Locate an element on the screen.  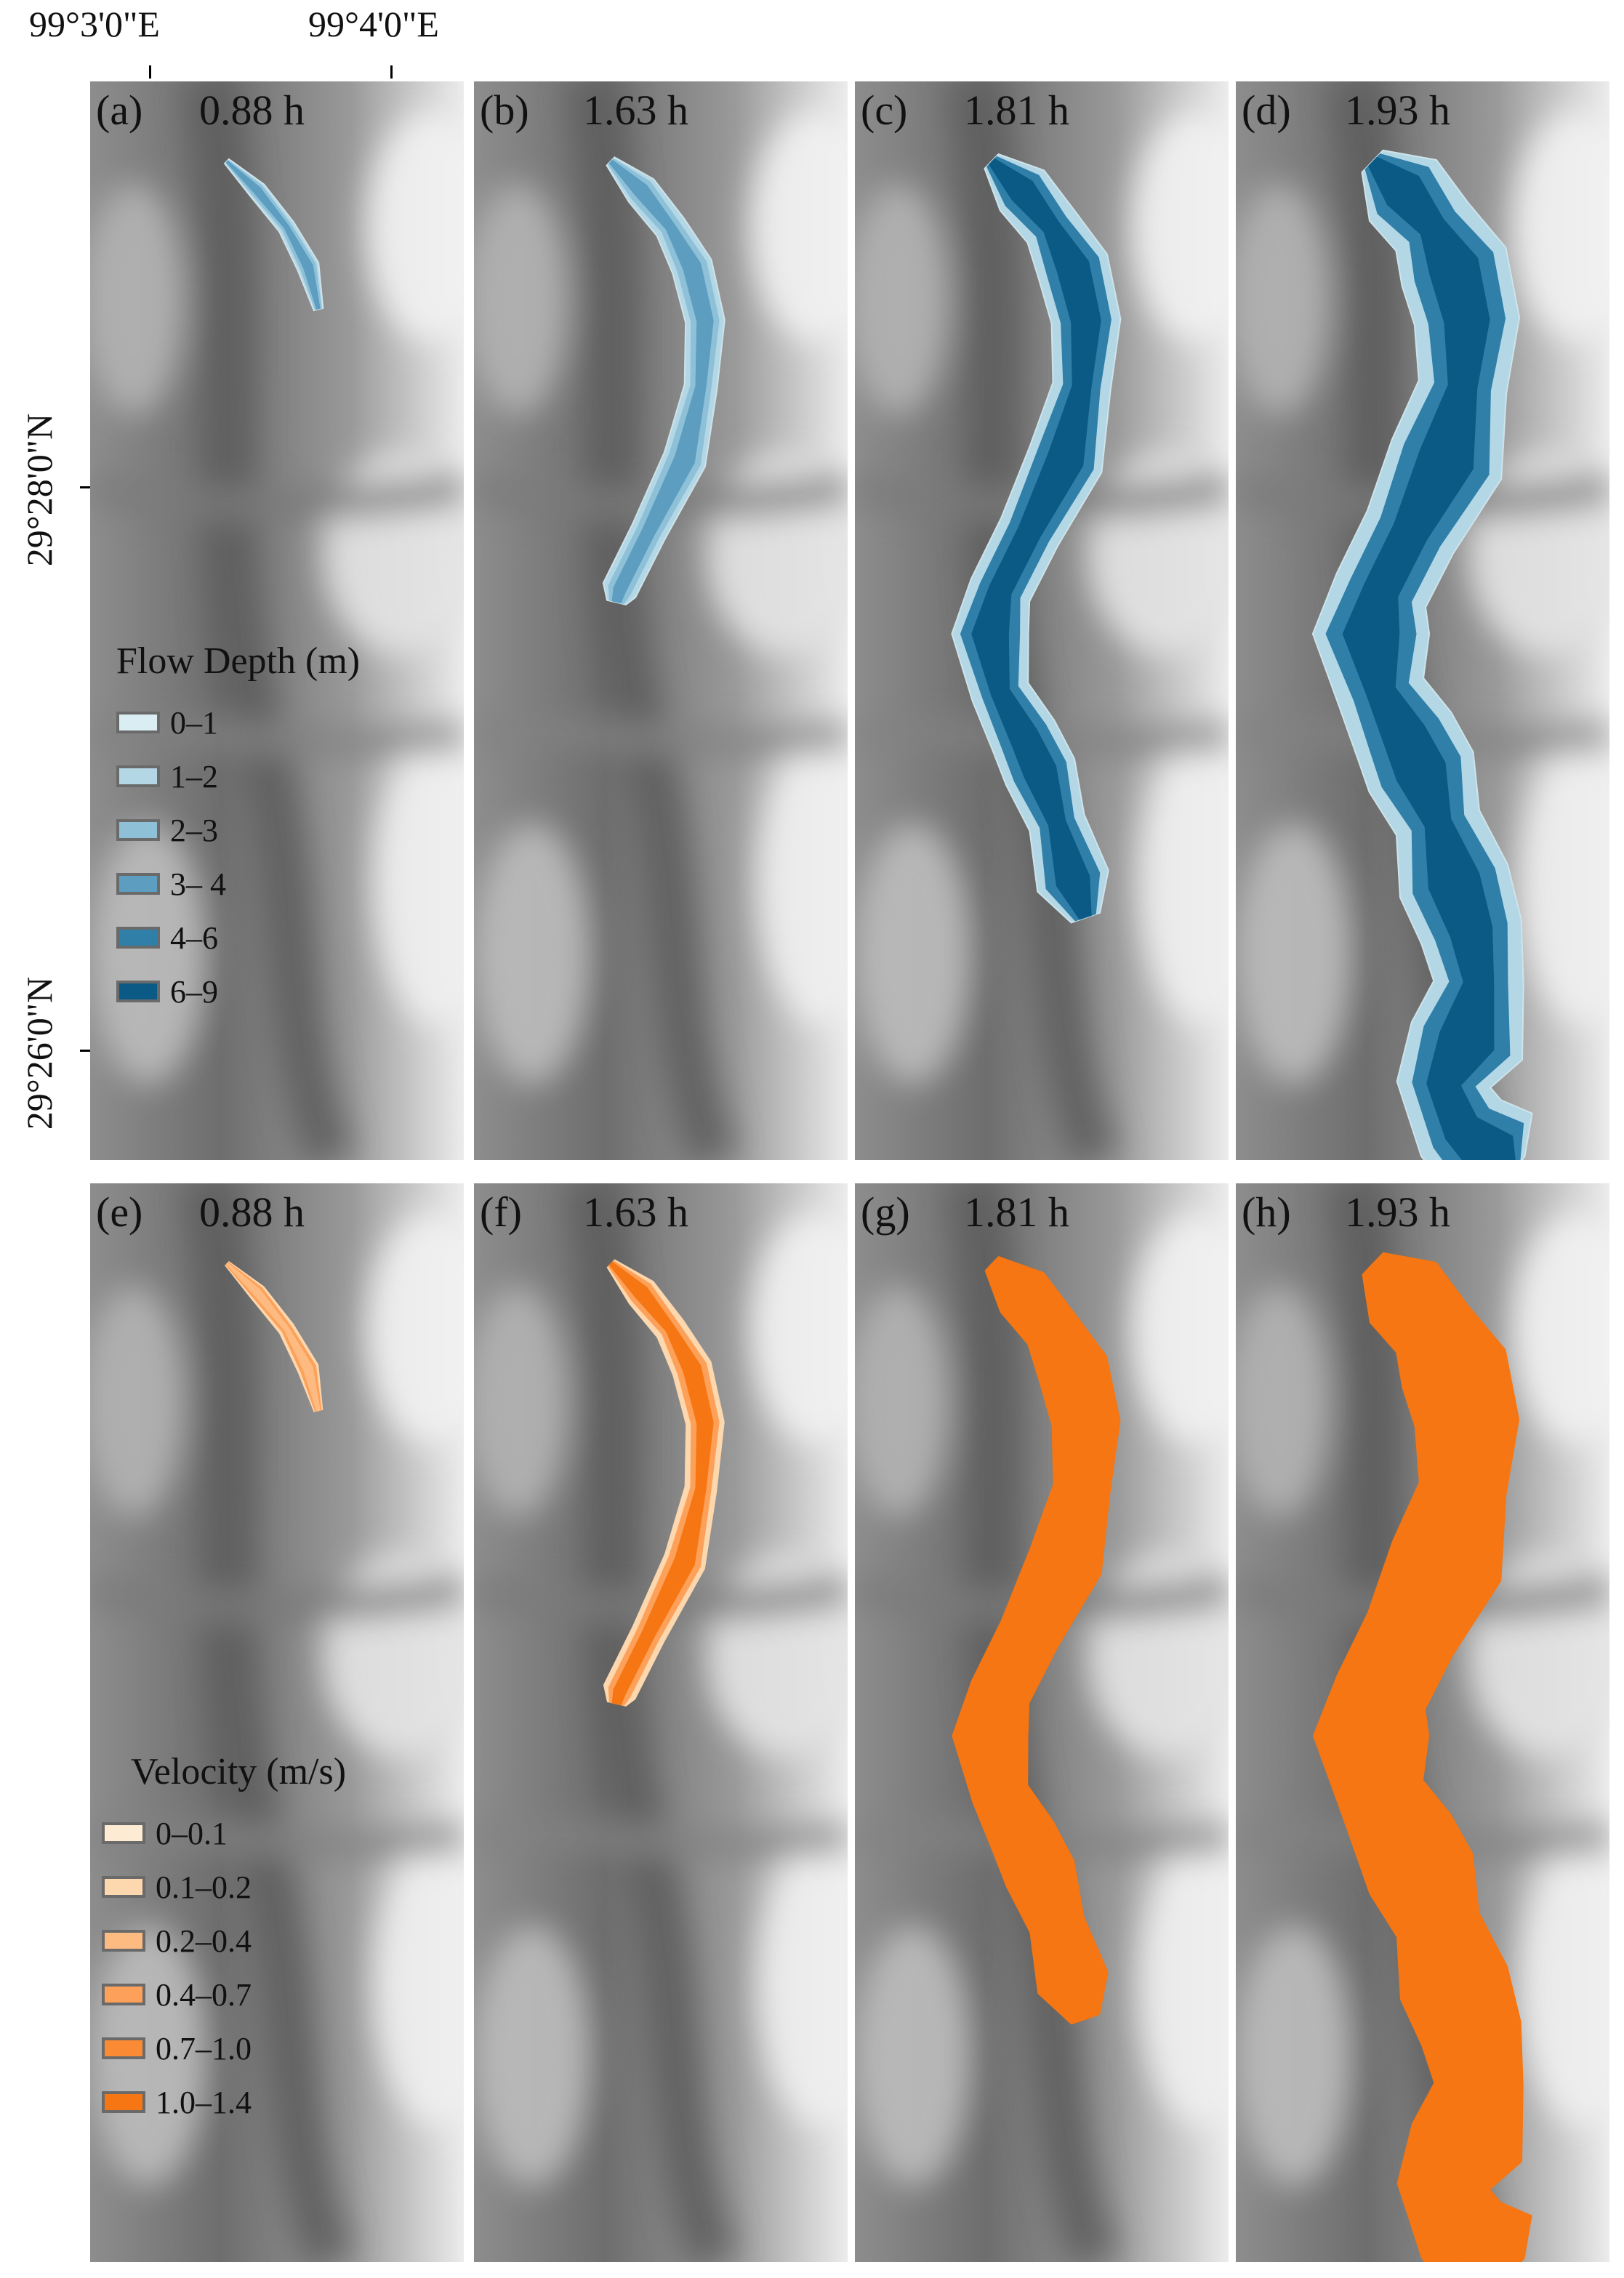
map-panel-f: (f) 1.63 h is located at coordinates (661, 1722).